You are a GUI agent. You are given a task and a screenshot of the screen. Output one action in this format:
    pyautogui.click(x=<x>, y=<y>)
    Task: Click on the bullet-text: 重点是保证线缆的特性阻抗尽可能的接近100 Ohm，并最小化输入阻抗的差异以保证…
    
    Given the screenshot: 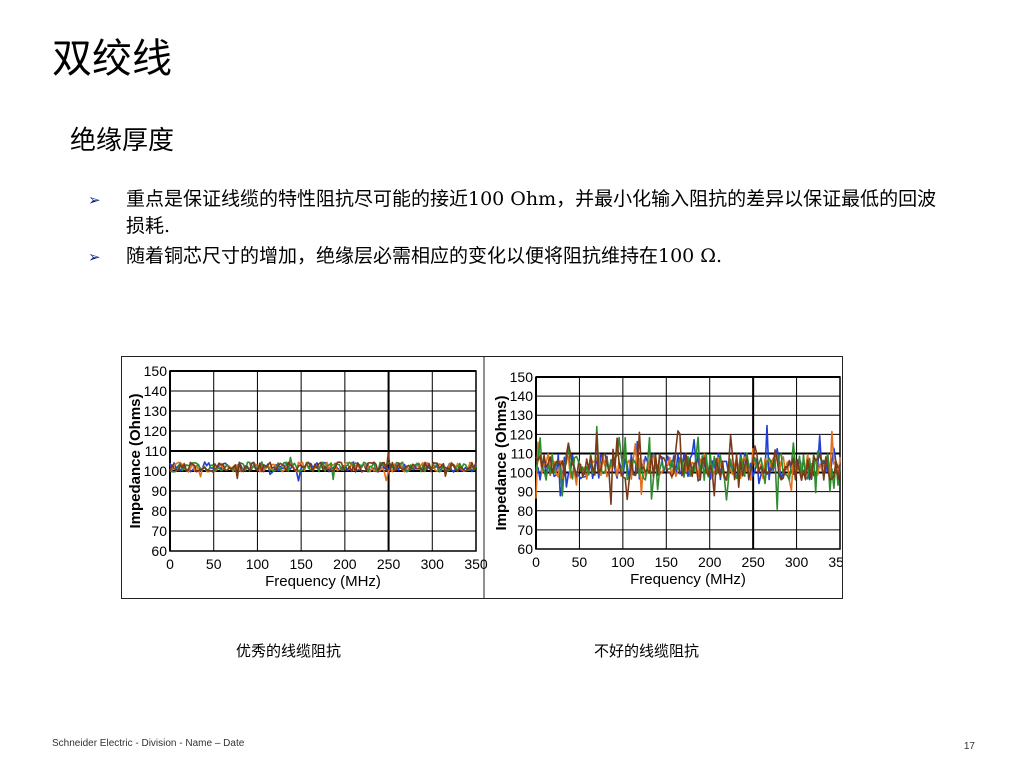 What is the action you would take?
    pyautogui.click(x=531, y=212)
    